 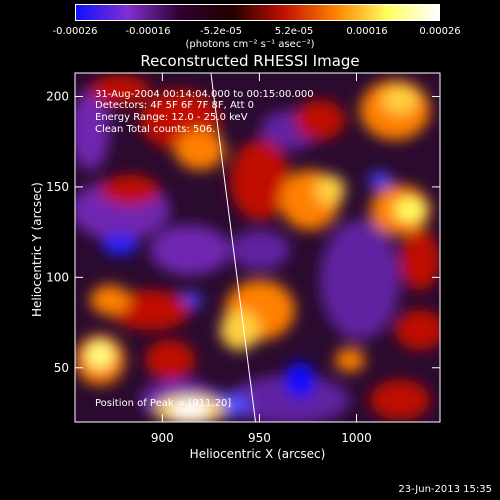 I want to click on peak-position-label: Position of Peak = [911,20], so click(x=163, y=403).